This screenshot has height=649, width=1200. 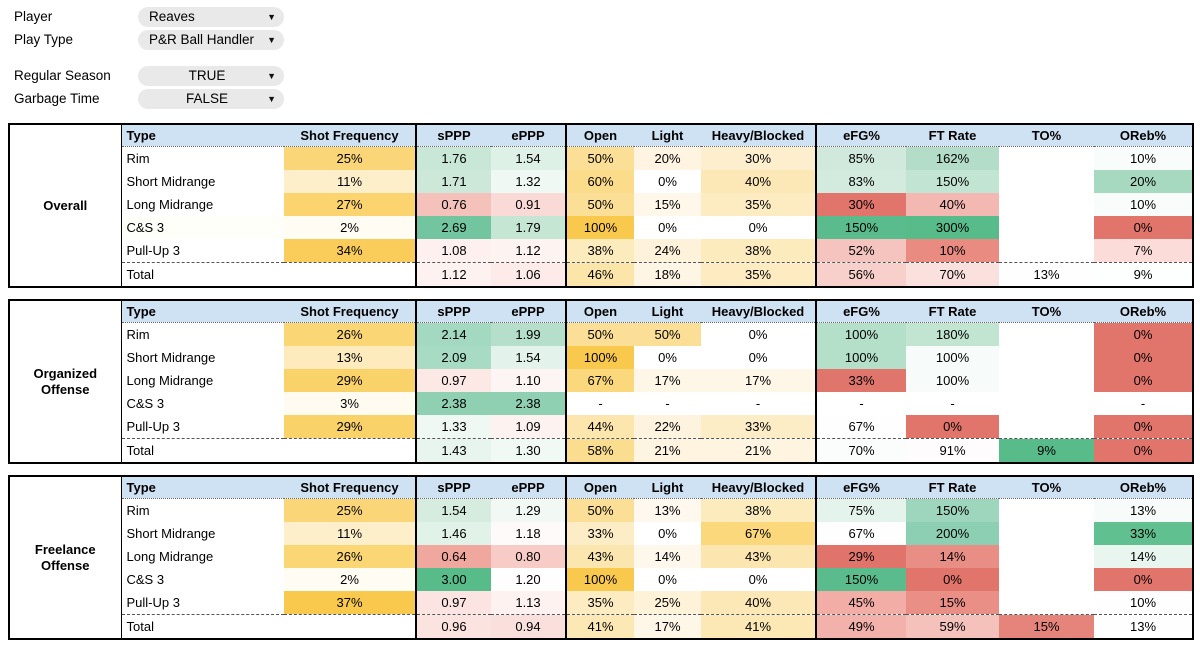 I want to click on stat-cell: 21%, so click(x=667, y=450).